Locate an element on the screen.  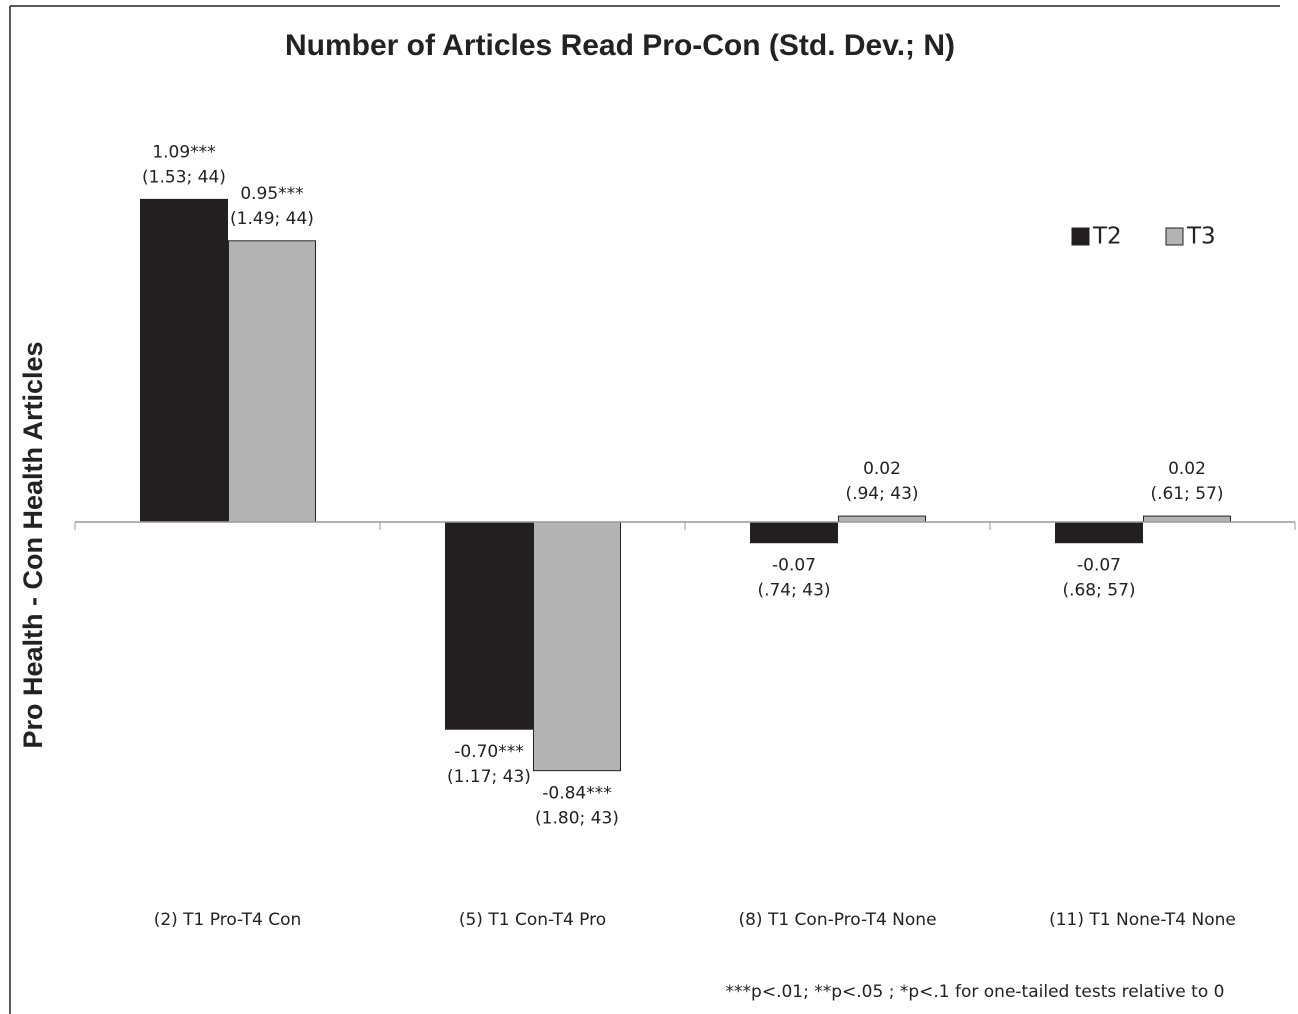
x-tick-label: (2) T1 Pro-T4 Con is located at coordinates (228, 920).